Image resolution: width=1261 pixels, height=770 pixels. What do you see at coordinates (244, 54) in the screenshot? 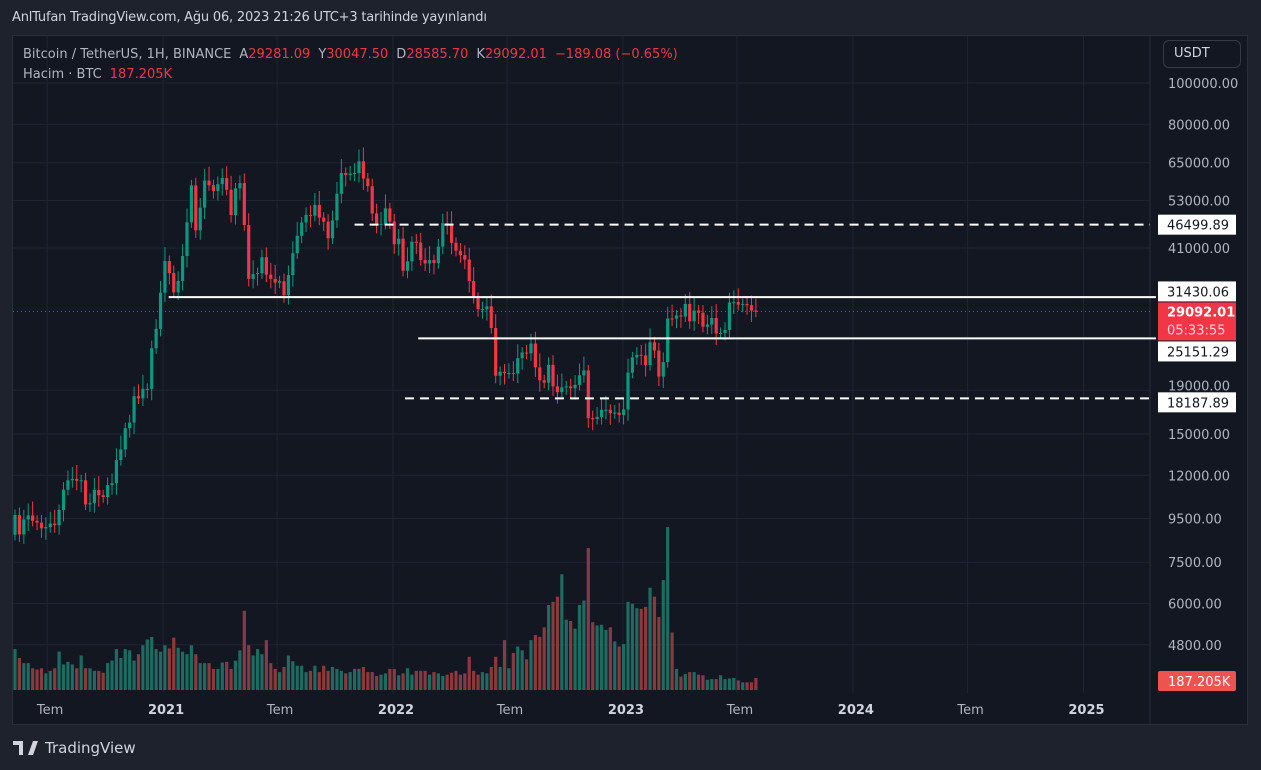
I see `open-label: A` at bounding box center [244, 54].